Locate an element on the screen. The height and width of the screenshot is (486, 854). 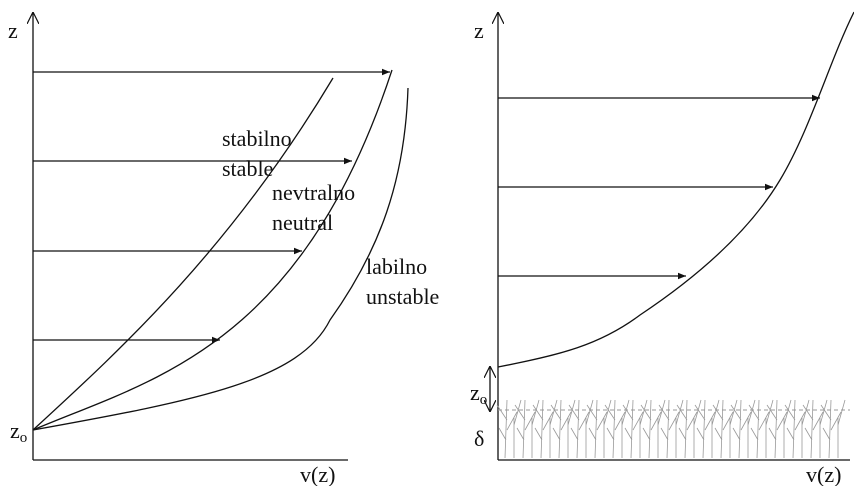
curve-label: unstable is located at coordinates (402, 296).